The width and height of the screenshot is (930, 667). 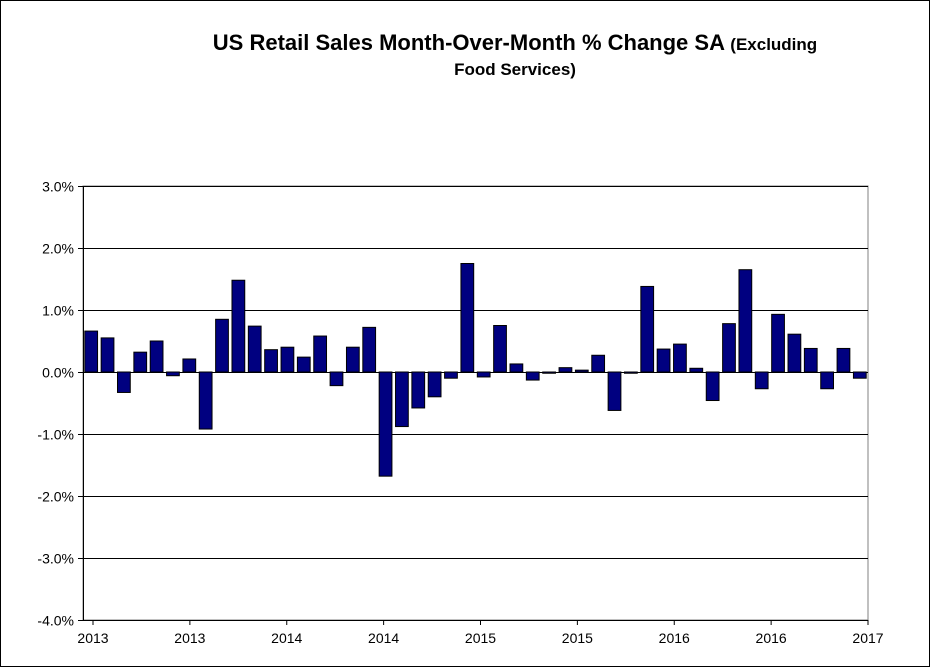 I want to click on y-tick-label: 3.0%, so click(x=58, y=187).